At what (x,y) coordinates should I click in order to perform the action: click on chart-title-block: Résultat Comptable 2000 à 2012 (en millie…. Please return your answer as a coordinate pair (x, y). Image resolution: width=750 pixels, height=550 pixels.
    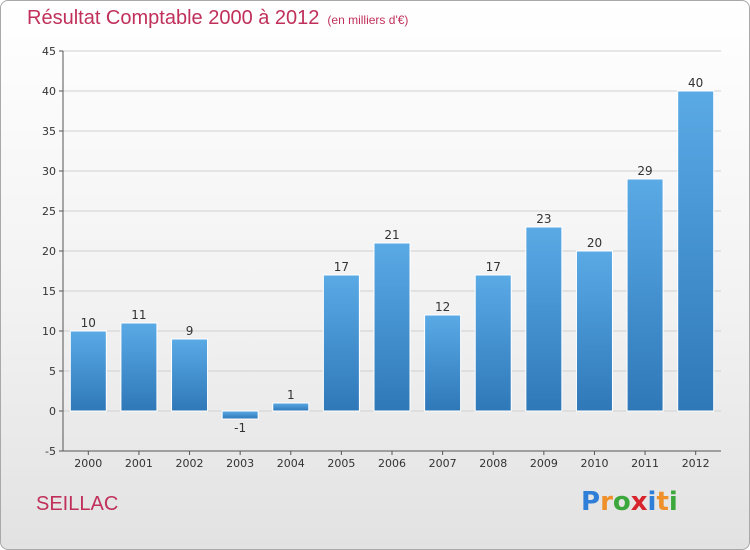
    Looking at the image, I should click on (217, 18).